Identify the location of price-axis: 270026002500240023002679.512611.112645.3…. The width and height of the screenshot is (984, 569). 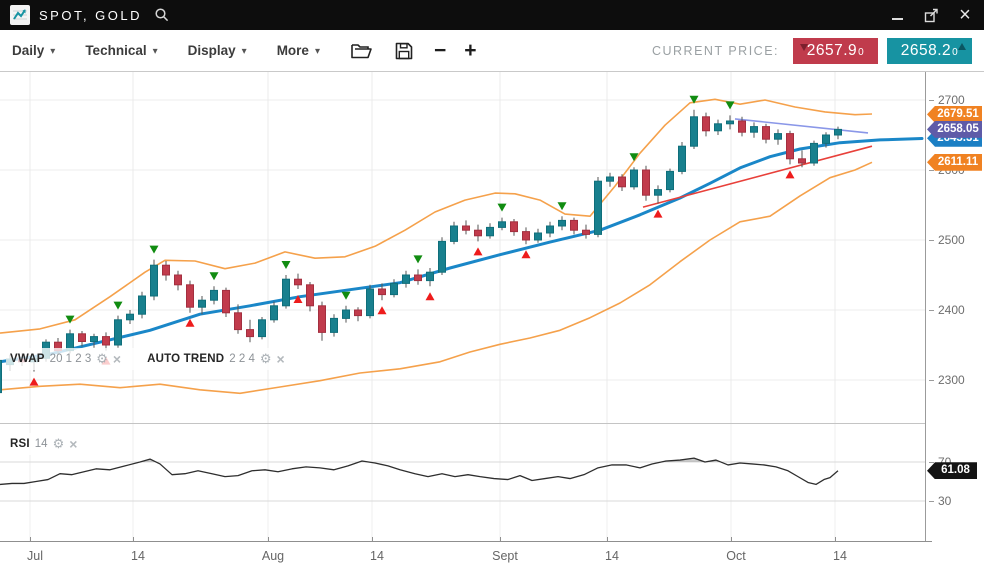
(954, 306).